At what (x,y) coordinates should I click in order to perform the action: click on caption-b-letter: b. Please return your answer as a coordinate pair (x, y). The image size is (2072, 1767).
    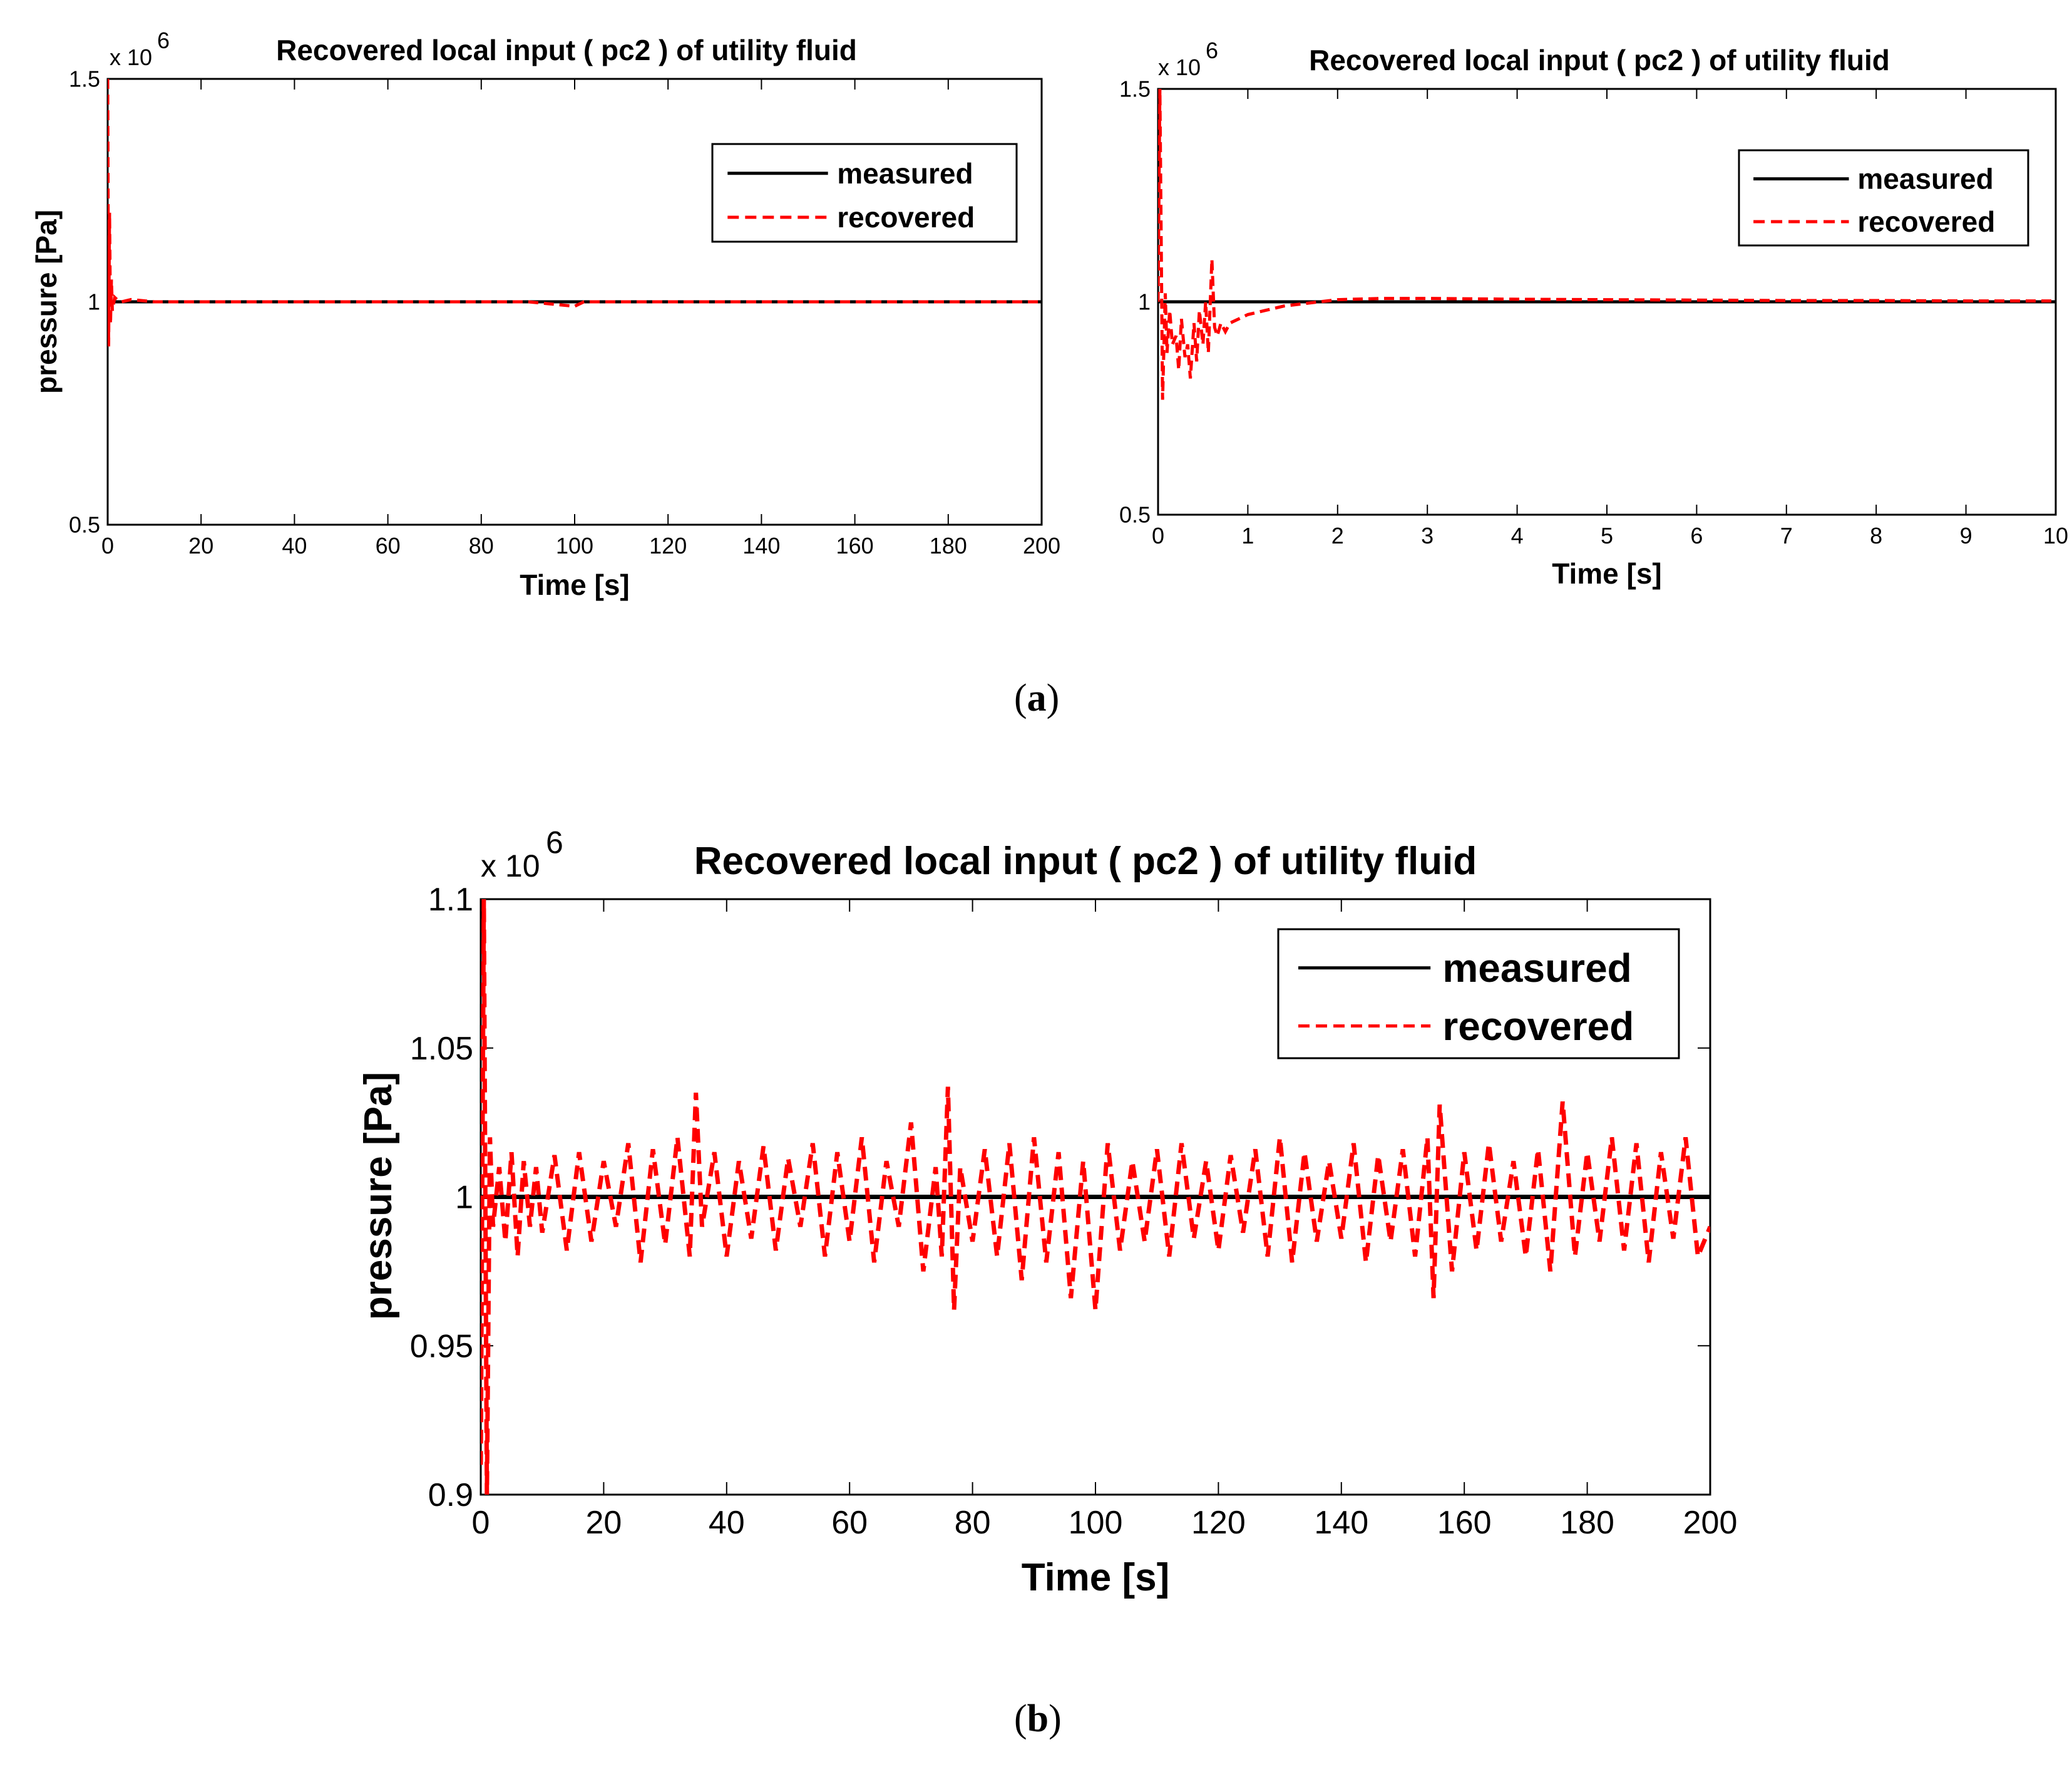
    Looking at the image, I should click on (1038, 1718).